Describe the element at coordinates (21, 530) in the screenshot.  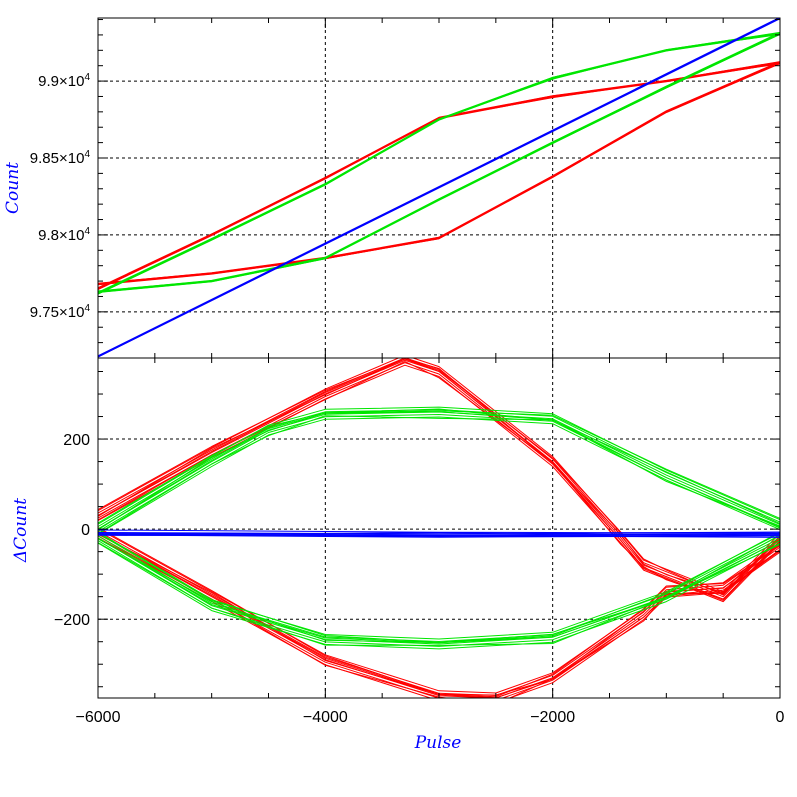
I see `bottom-y-axis-label: ΔCount` at that location.